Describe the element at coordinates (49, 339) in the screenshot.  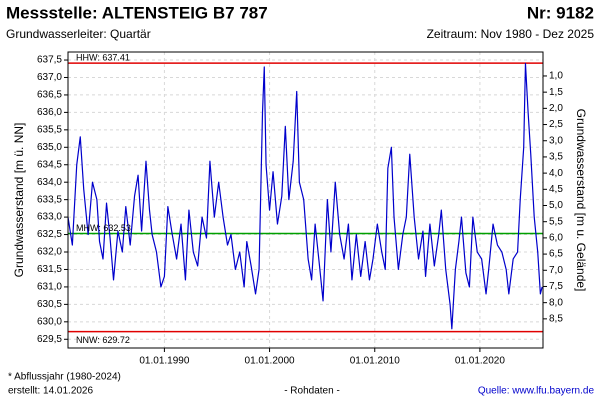
I see `y-tick-label: 629,5` at that location.